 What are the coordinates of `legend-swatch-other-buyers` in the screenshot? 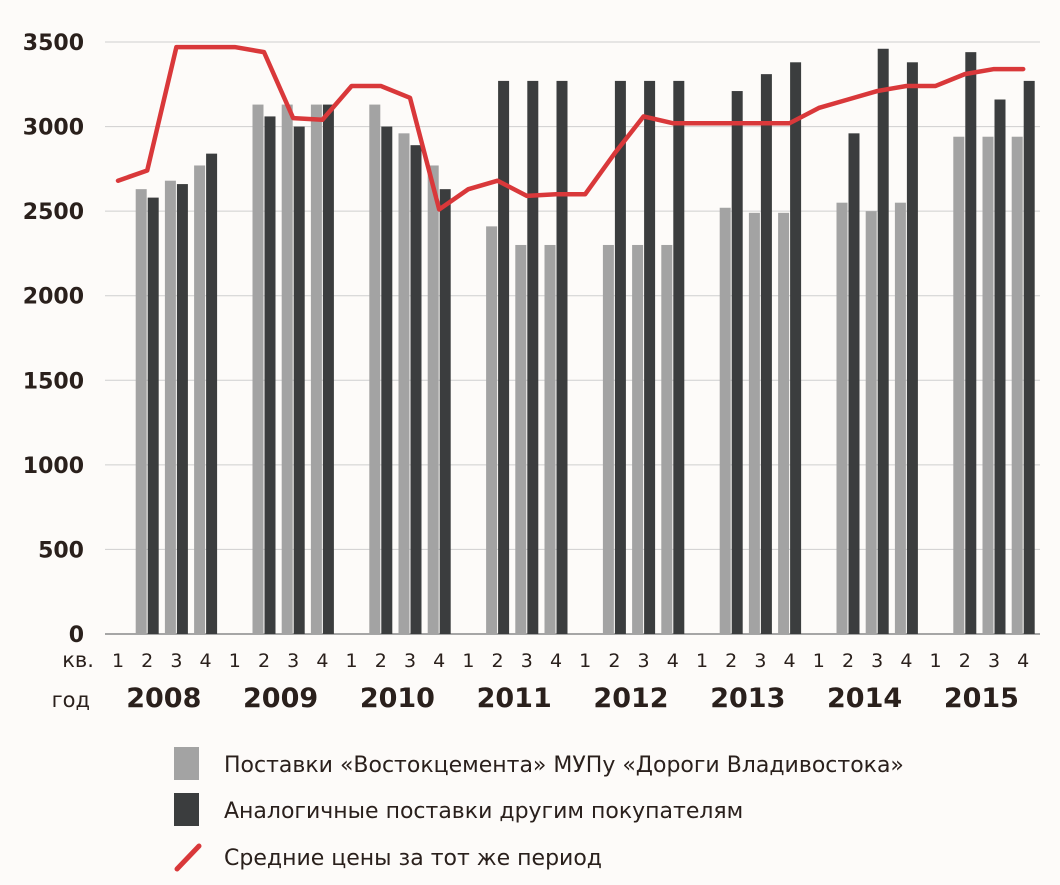 It's located at (186, 809).